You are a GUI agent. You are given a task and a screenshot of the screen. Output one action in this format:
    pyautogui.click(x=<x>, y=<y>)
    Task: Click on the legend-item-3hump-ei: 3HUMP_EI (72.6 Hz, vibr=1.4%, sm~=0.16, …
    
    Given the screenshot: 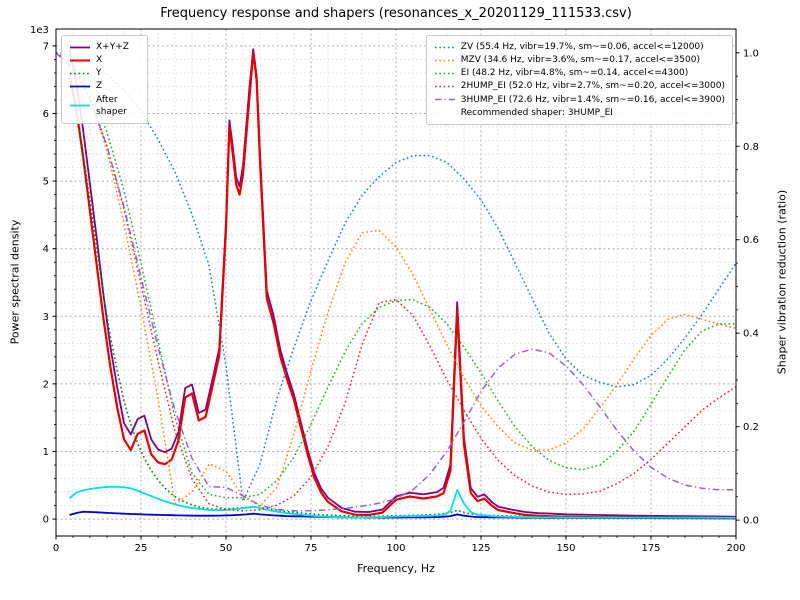 What is the action you would take?
    pyautogui.click(x=579, y=100)
    